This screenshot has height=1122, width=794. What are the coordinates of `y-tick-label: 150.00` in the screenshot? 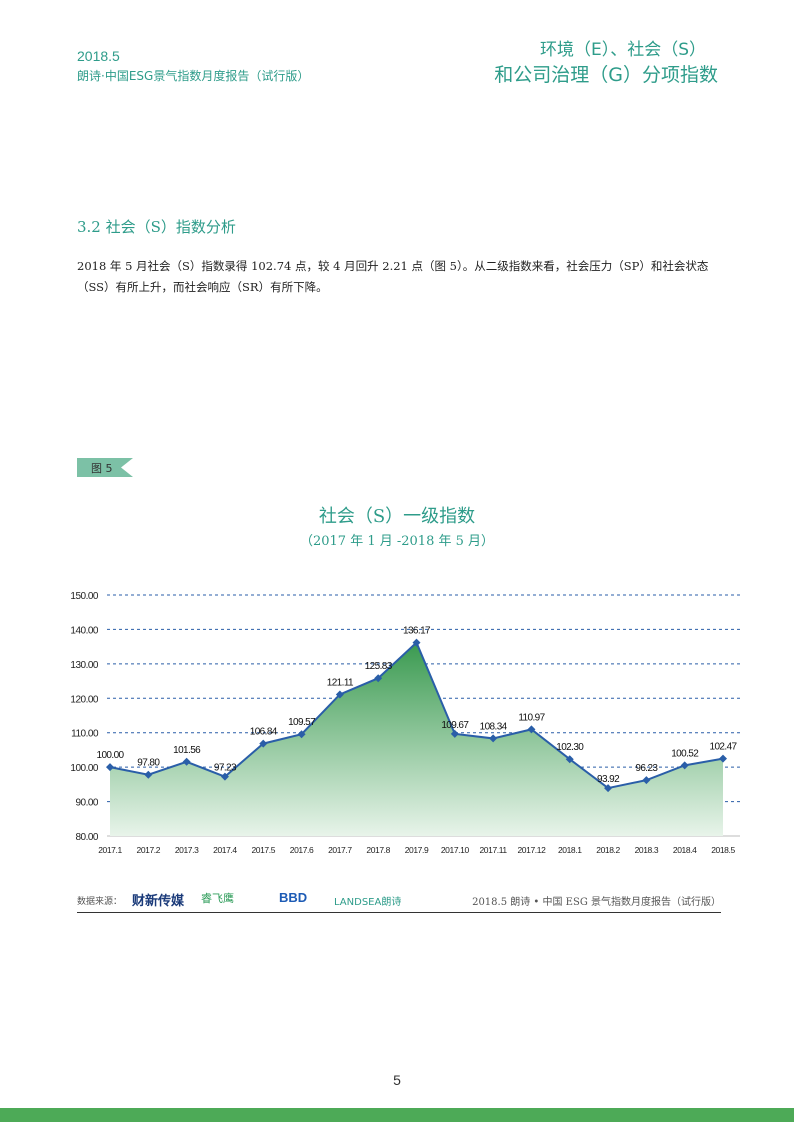 It's located at (84, 596).